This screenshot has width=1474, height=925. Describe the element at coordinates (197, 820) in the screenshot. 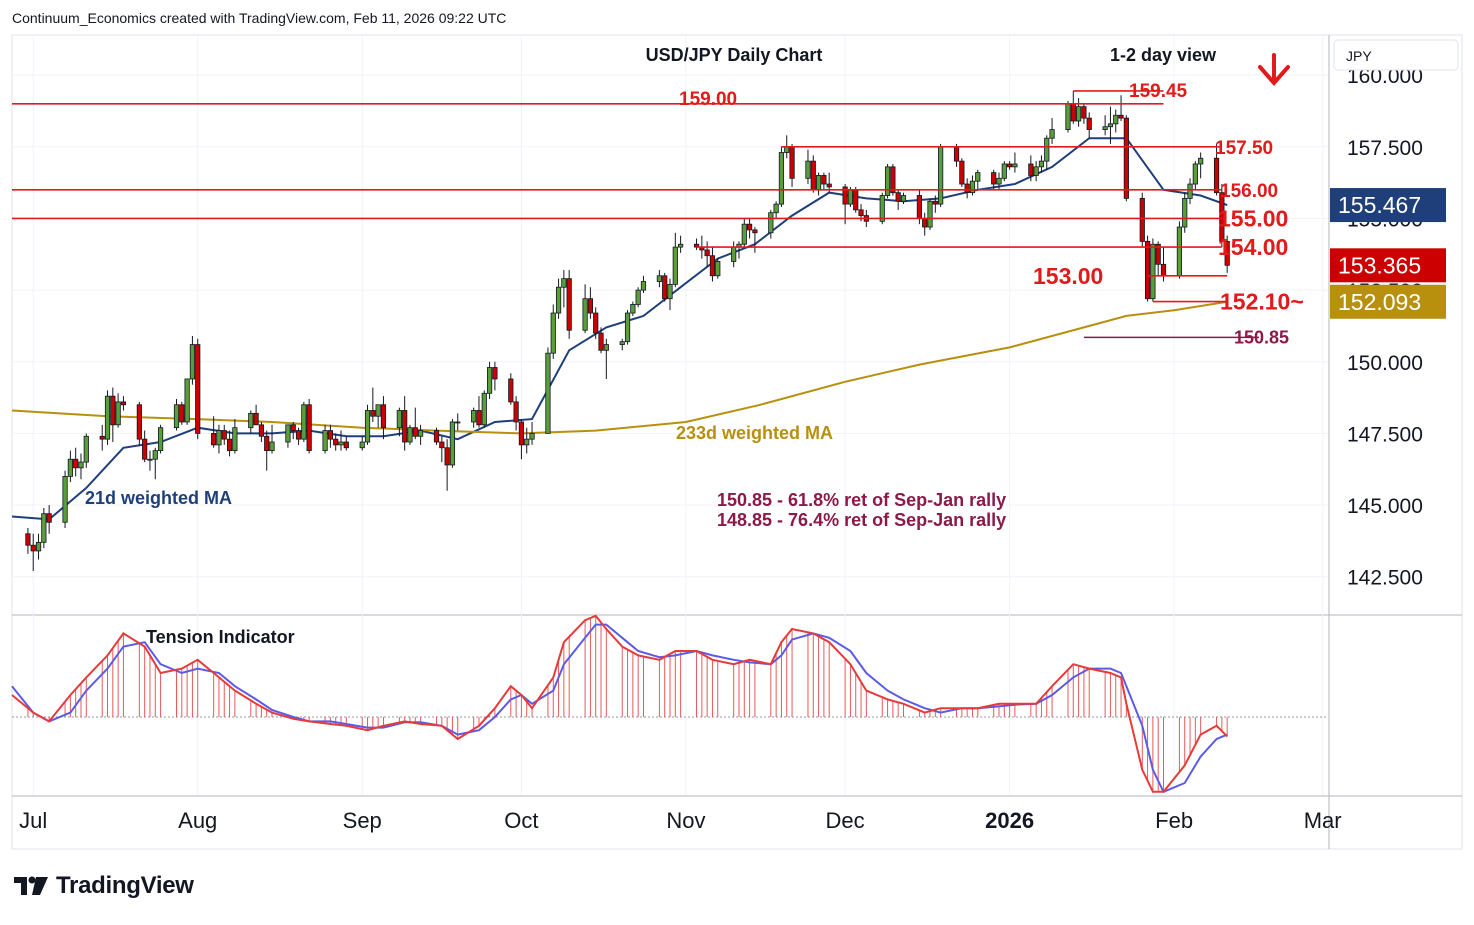

I see `time-axis-label: Aug` at that location.